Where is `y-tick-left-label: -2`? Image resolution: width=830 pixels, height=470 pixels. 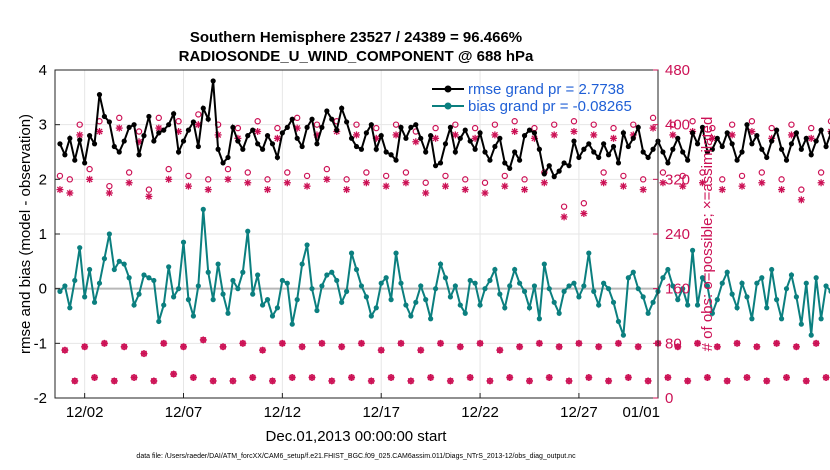
y-tick-left-label: -2 is located at coordinates (40, 398).